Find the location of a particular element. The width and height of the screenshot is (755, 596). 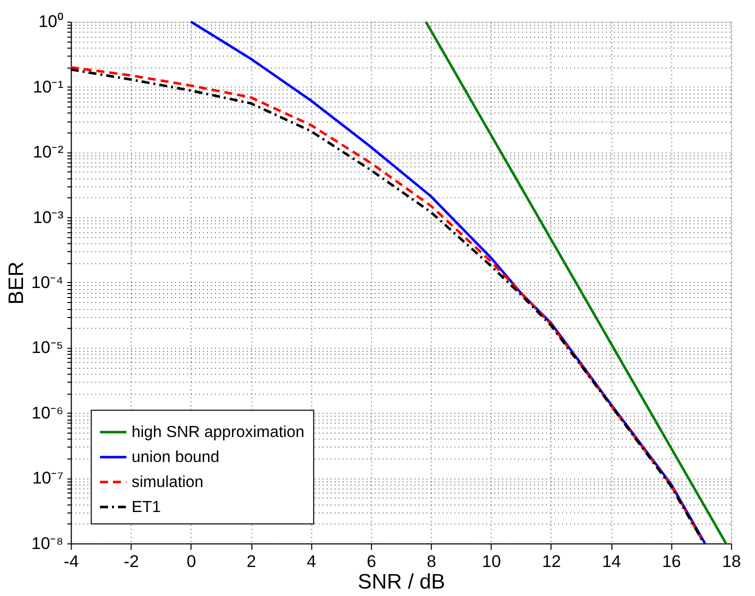

legend-label: union bound is located at coordinates (176, 457).